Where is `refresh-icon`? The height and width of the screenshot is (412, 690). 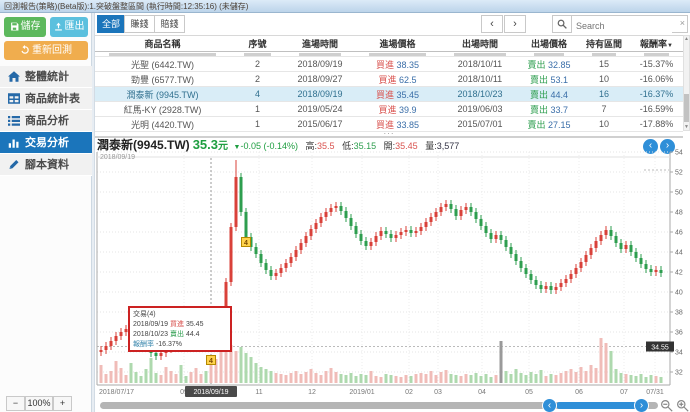
refresh-icon is located at coordinates (25, 49).